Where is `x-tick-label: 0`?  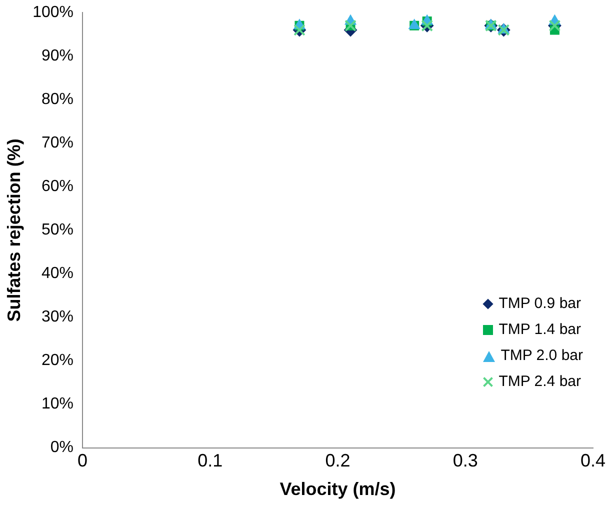
x-tick-label: 0 is located at coordinates (83, 460).